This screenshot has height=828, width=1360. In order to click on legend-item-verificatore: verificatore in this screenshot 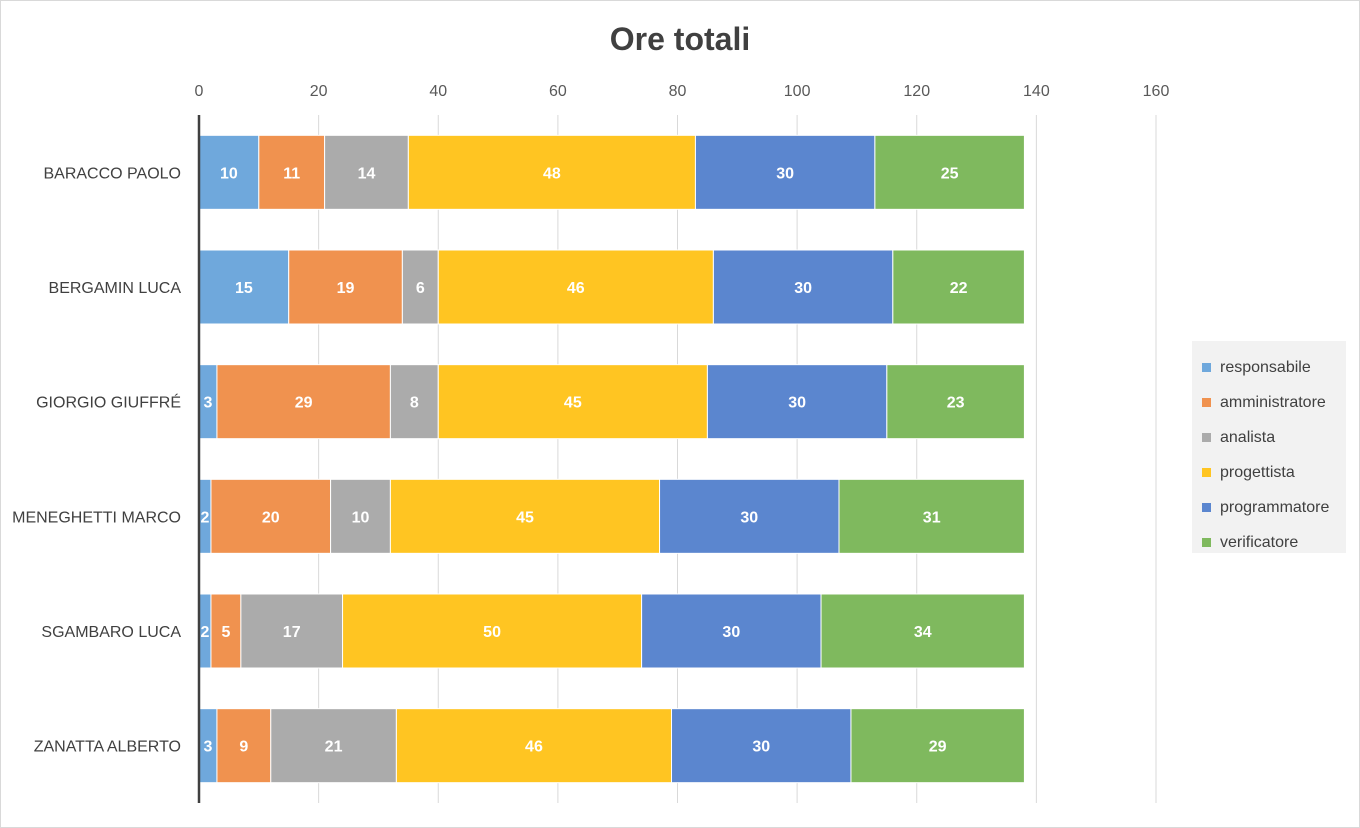, I will do `click(1274, 542)`.